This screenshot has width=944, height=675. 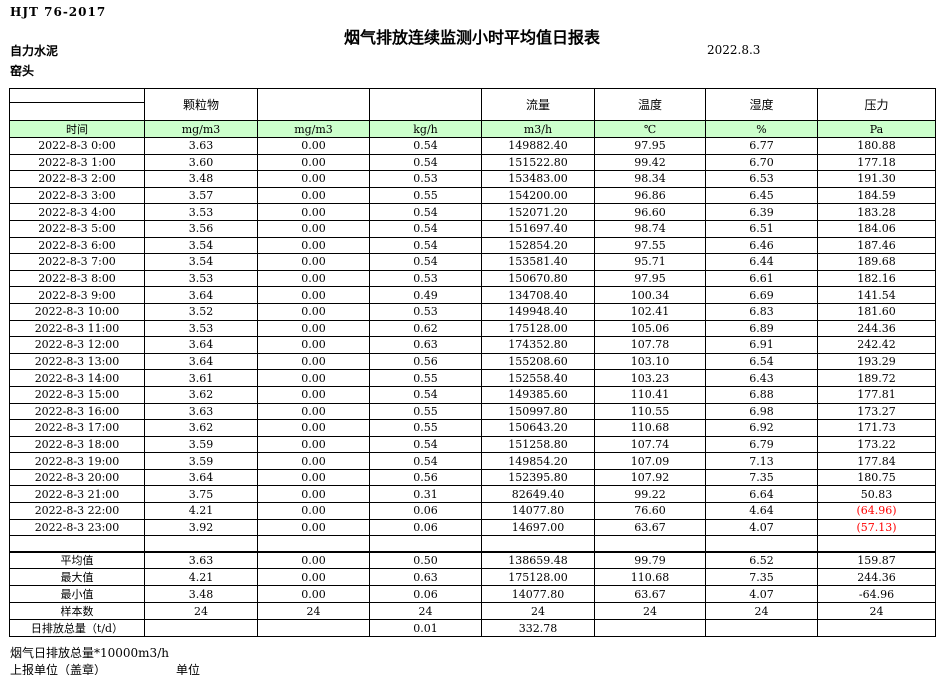 What do you see at coordinates (201, 544) in the screenshot?
I see `cell-pm` at bounding box center [201, 544].